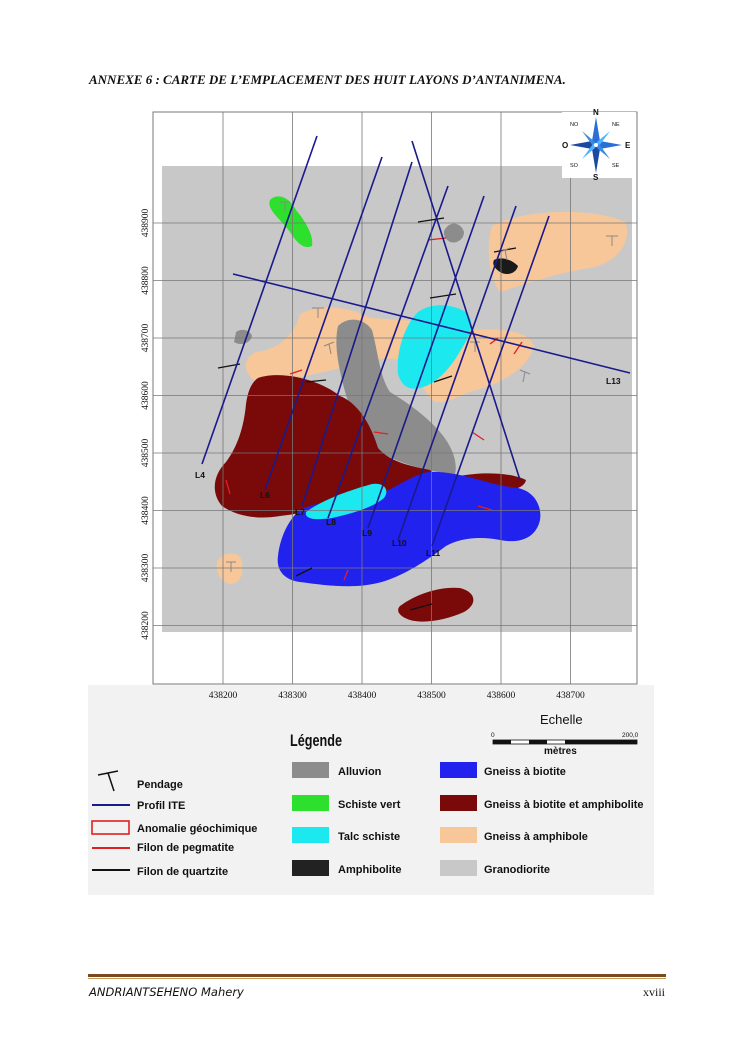  I want to click on legend-unit-label: Alluvion, so click(360, 772).